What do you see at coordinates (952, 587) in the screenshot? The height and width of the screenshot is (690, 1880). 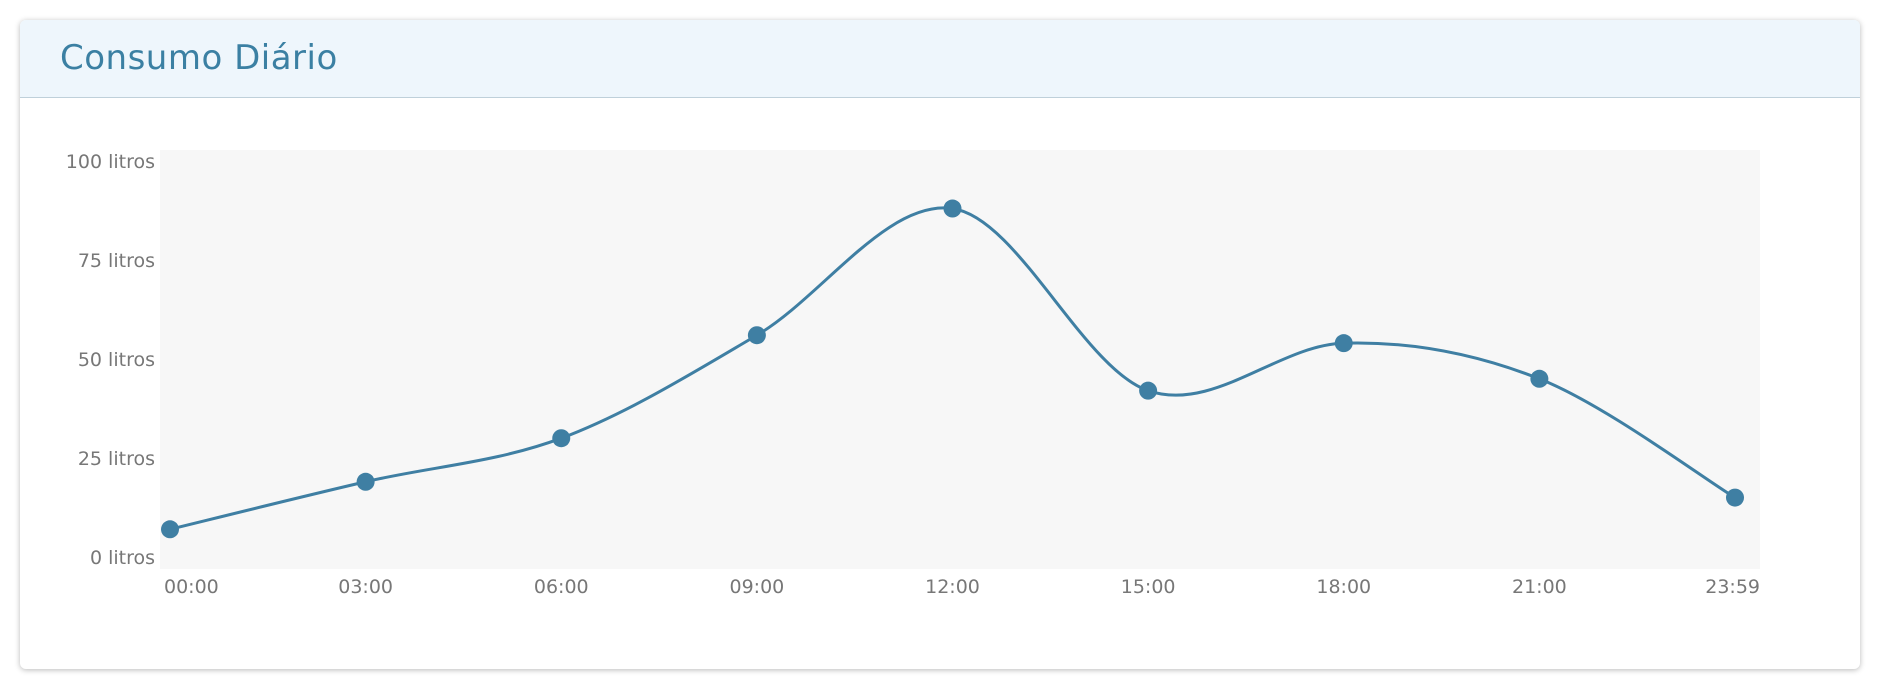 I see `x-tick-label: 12:00` at bounding box center [952, 587].